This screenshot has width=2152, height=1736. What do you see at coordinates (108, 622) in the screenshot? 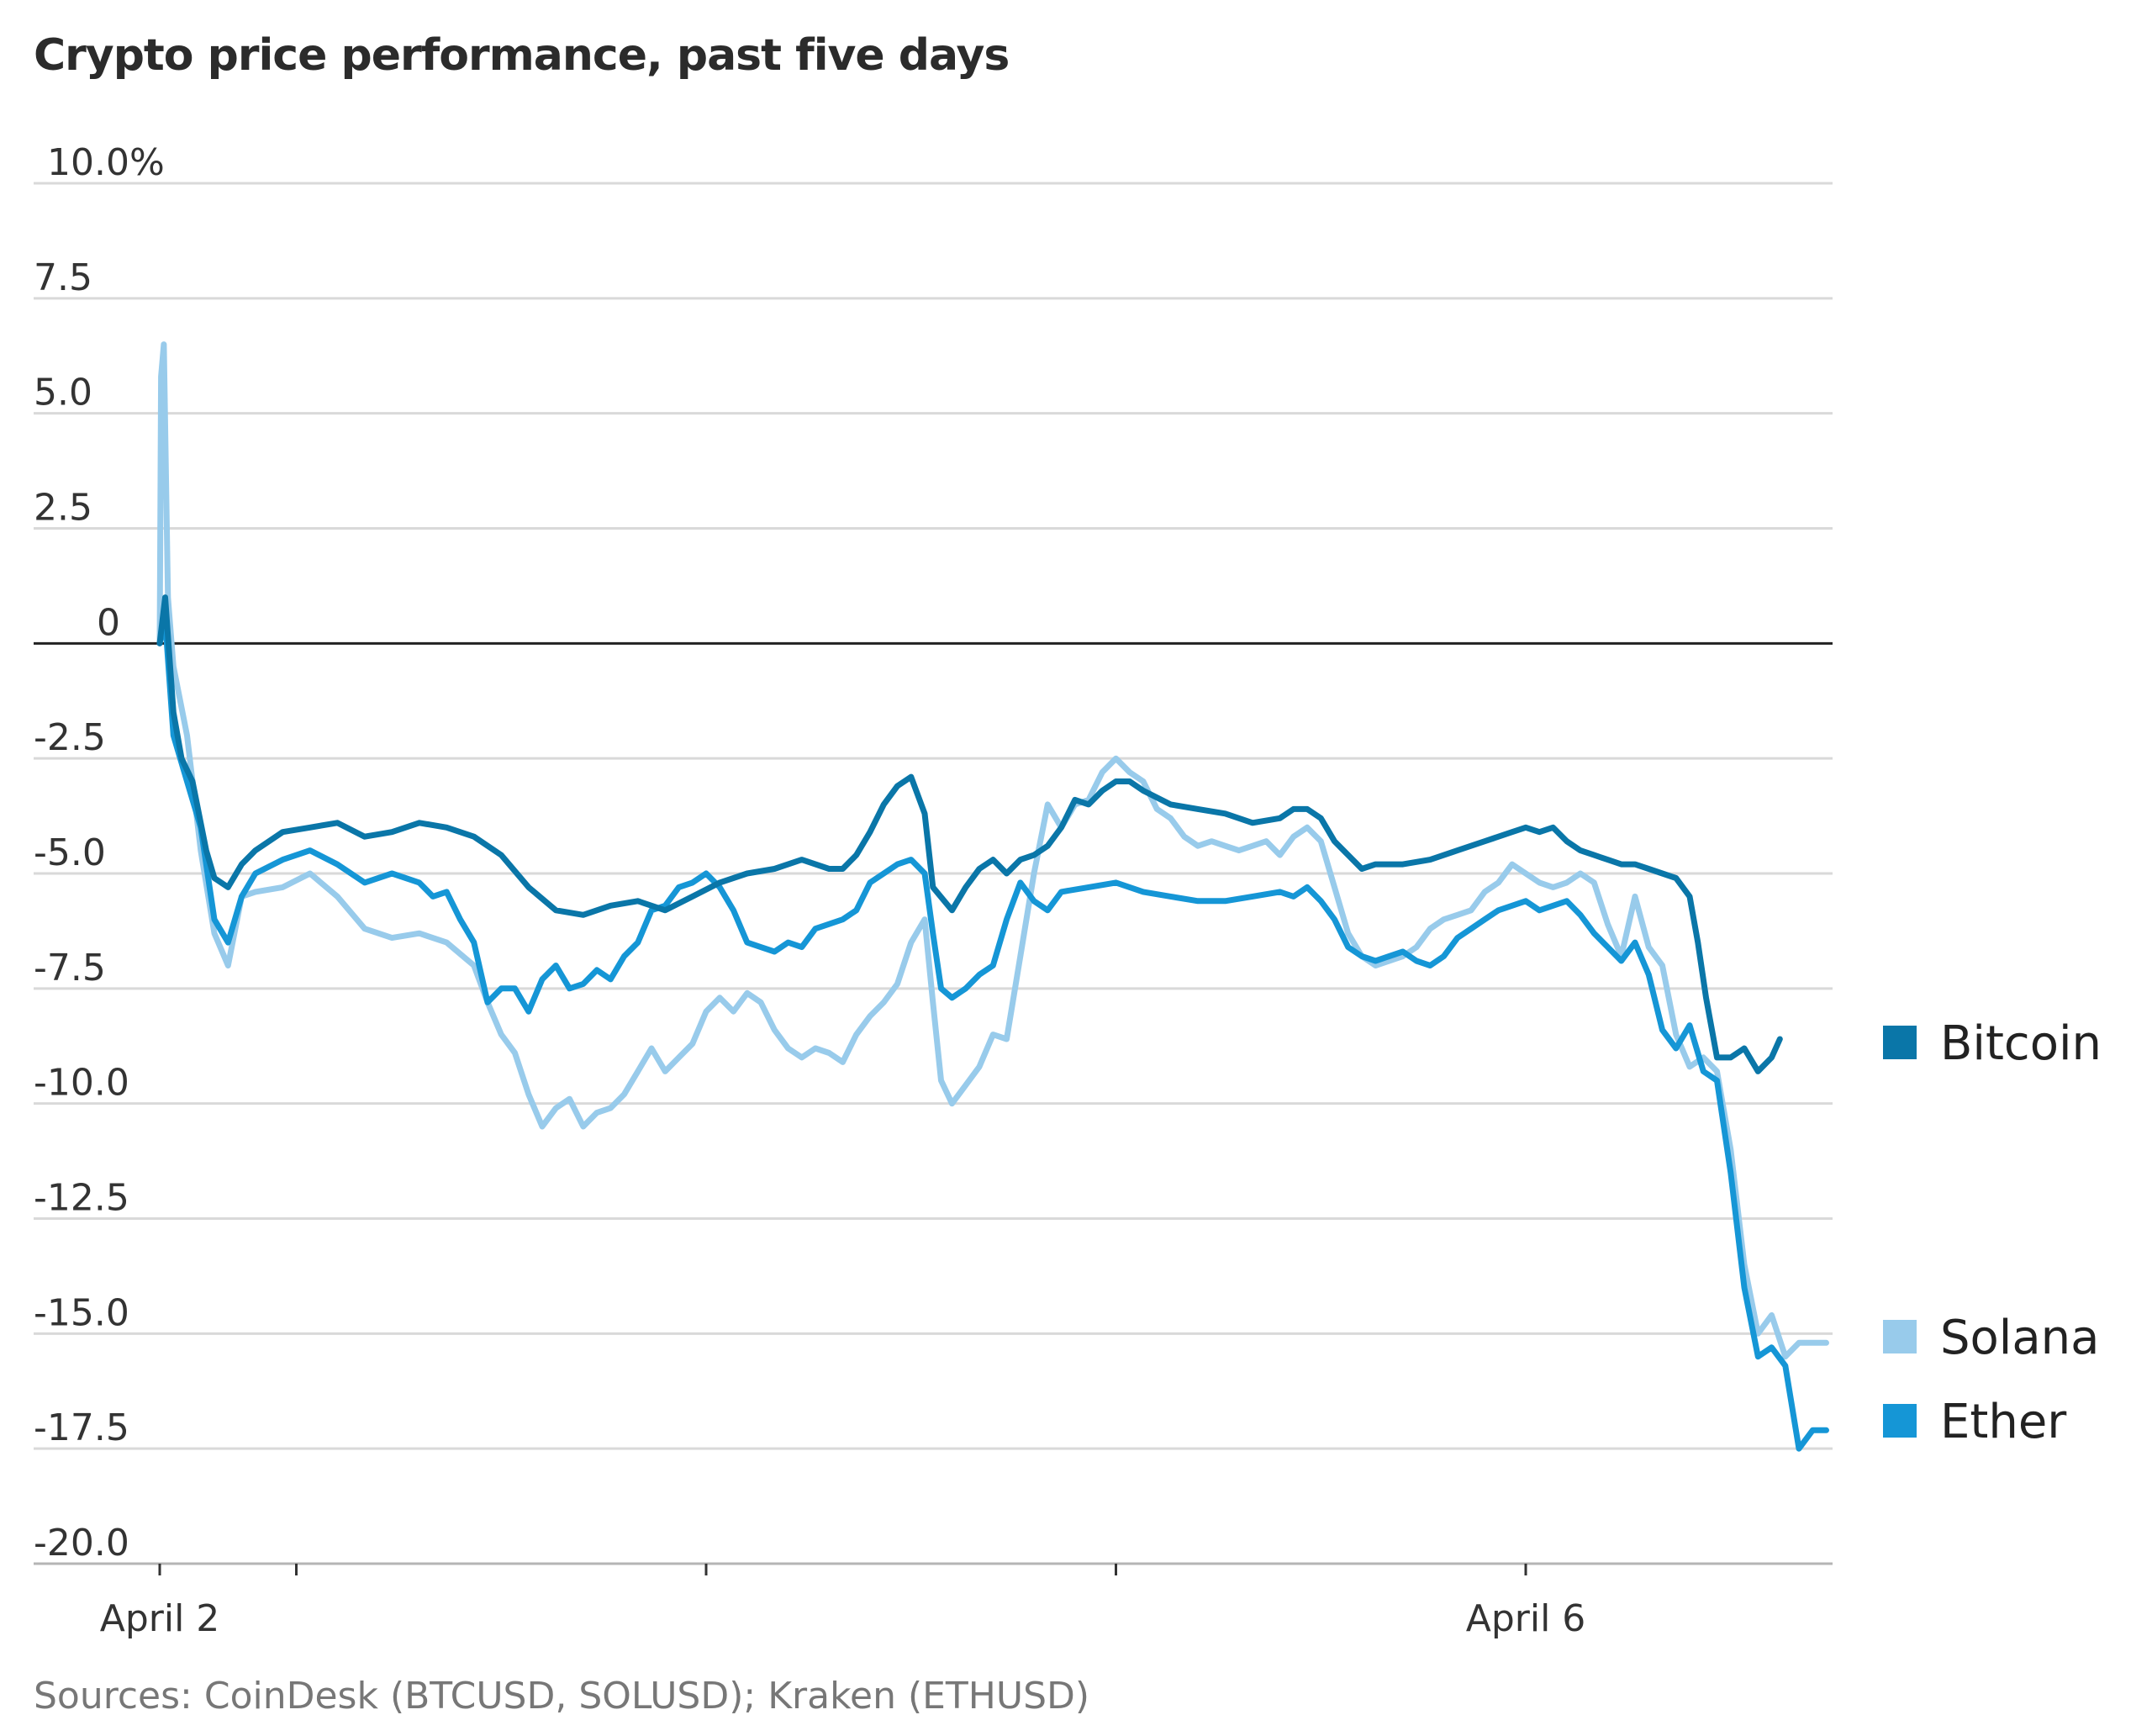
I see `y-tick-label: 0` at bounding box center [108, 622].